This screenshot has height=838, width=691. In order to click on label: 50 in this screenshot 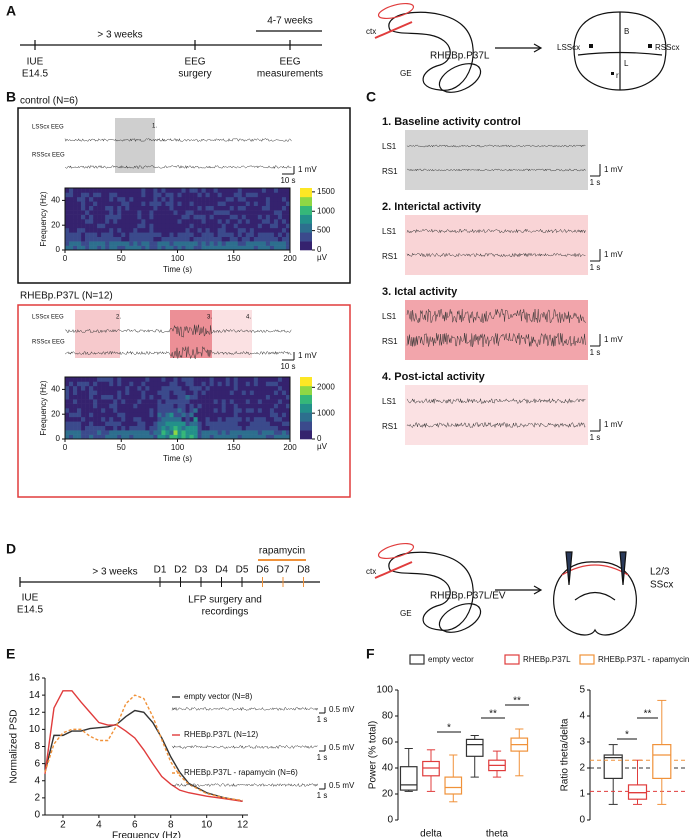, I will do `click(121, 258)`.